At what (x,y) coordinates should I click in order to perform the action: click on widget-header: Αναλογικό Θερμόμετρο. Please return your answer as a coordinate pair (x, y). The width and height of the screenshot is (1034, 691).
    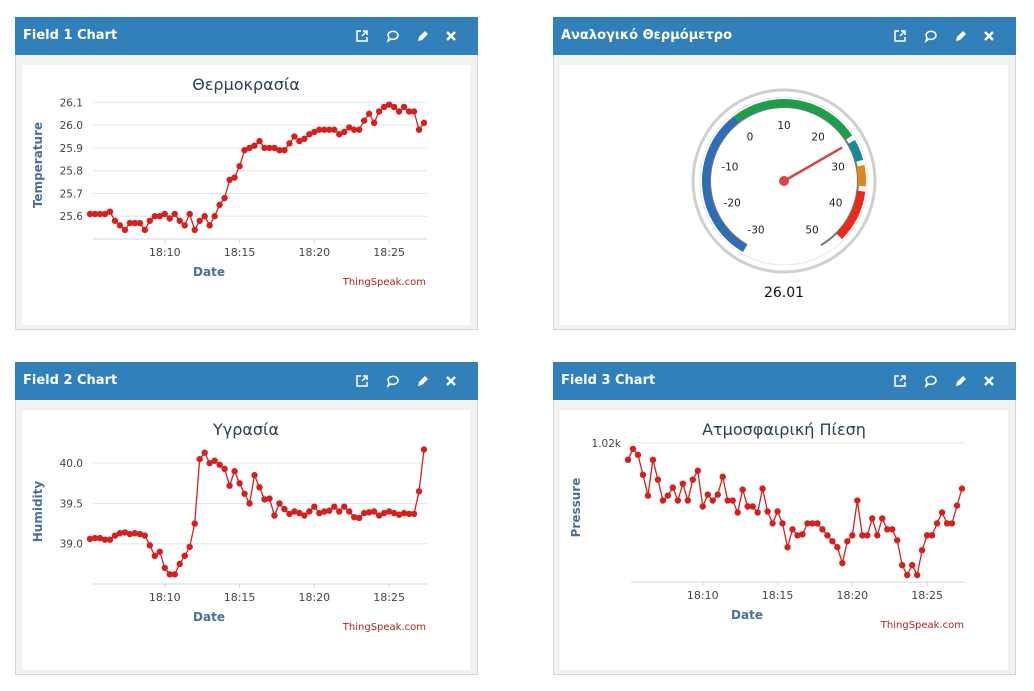
    Looking at the image, I should click on (784, 36).